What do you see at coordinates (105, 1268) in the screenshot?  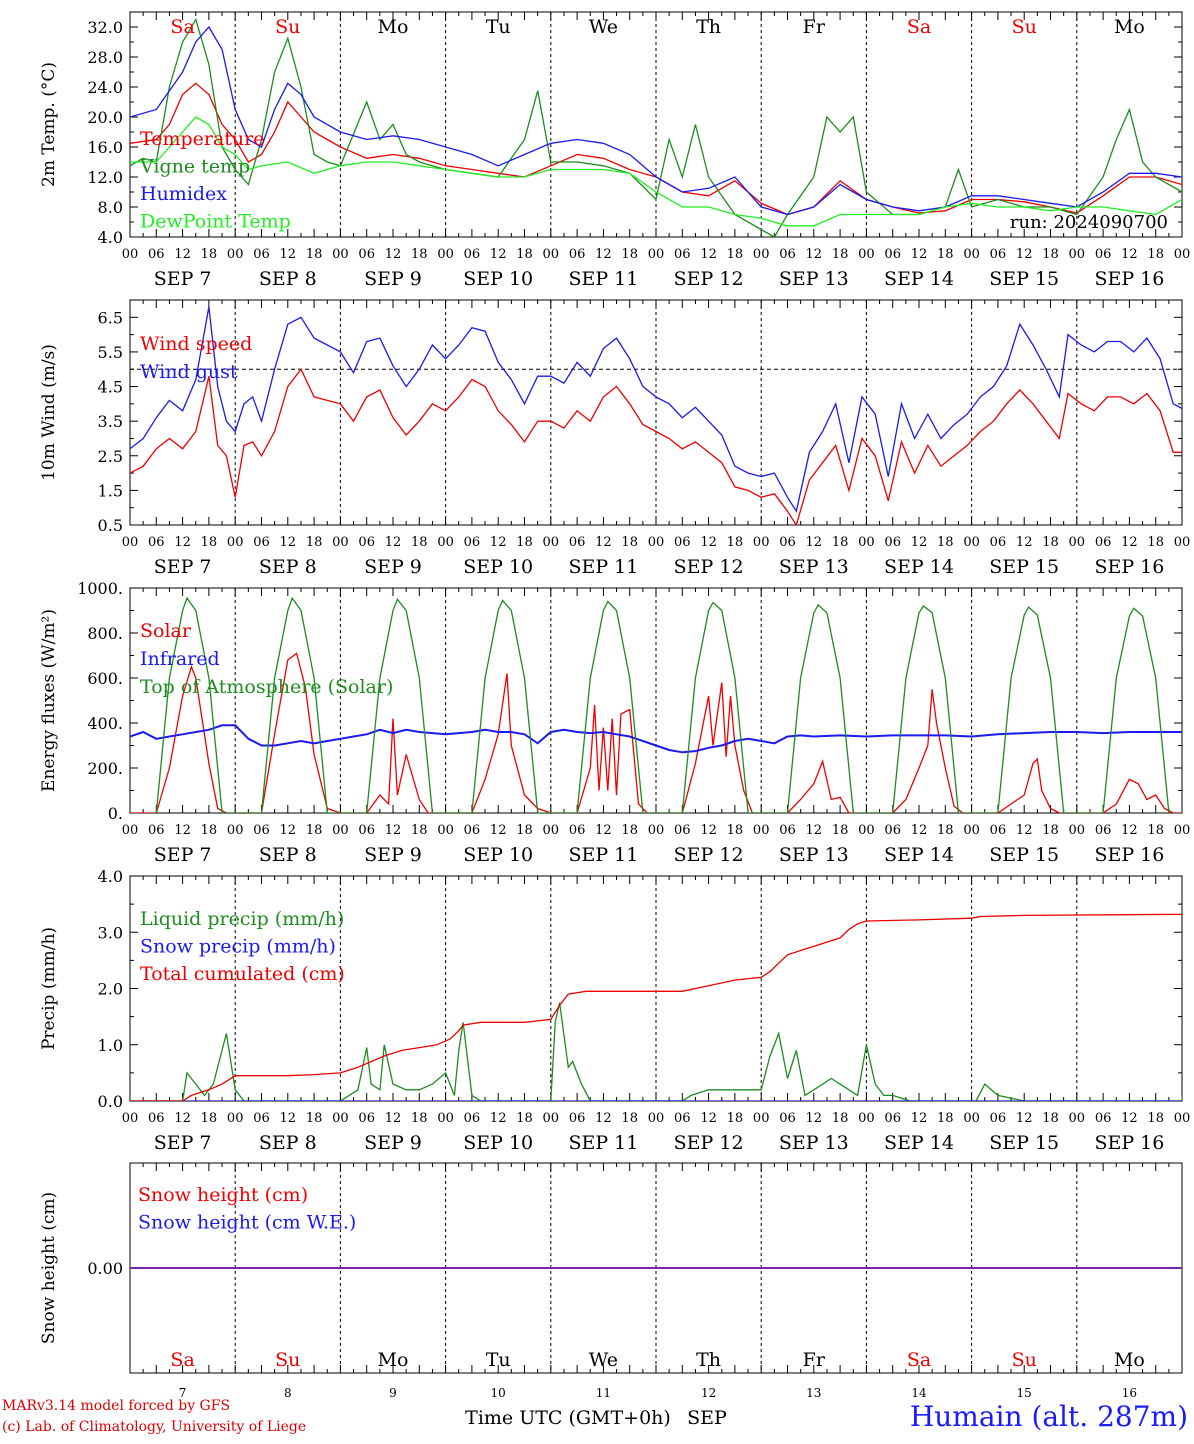 I see `y-tick-label: 0.00` at bounding box center [105, 1268].